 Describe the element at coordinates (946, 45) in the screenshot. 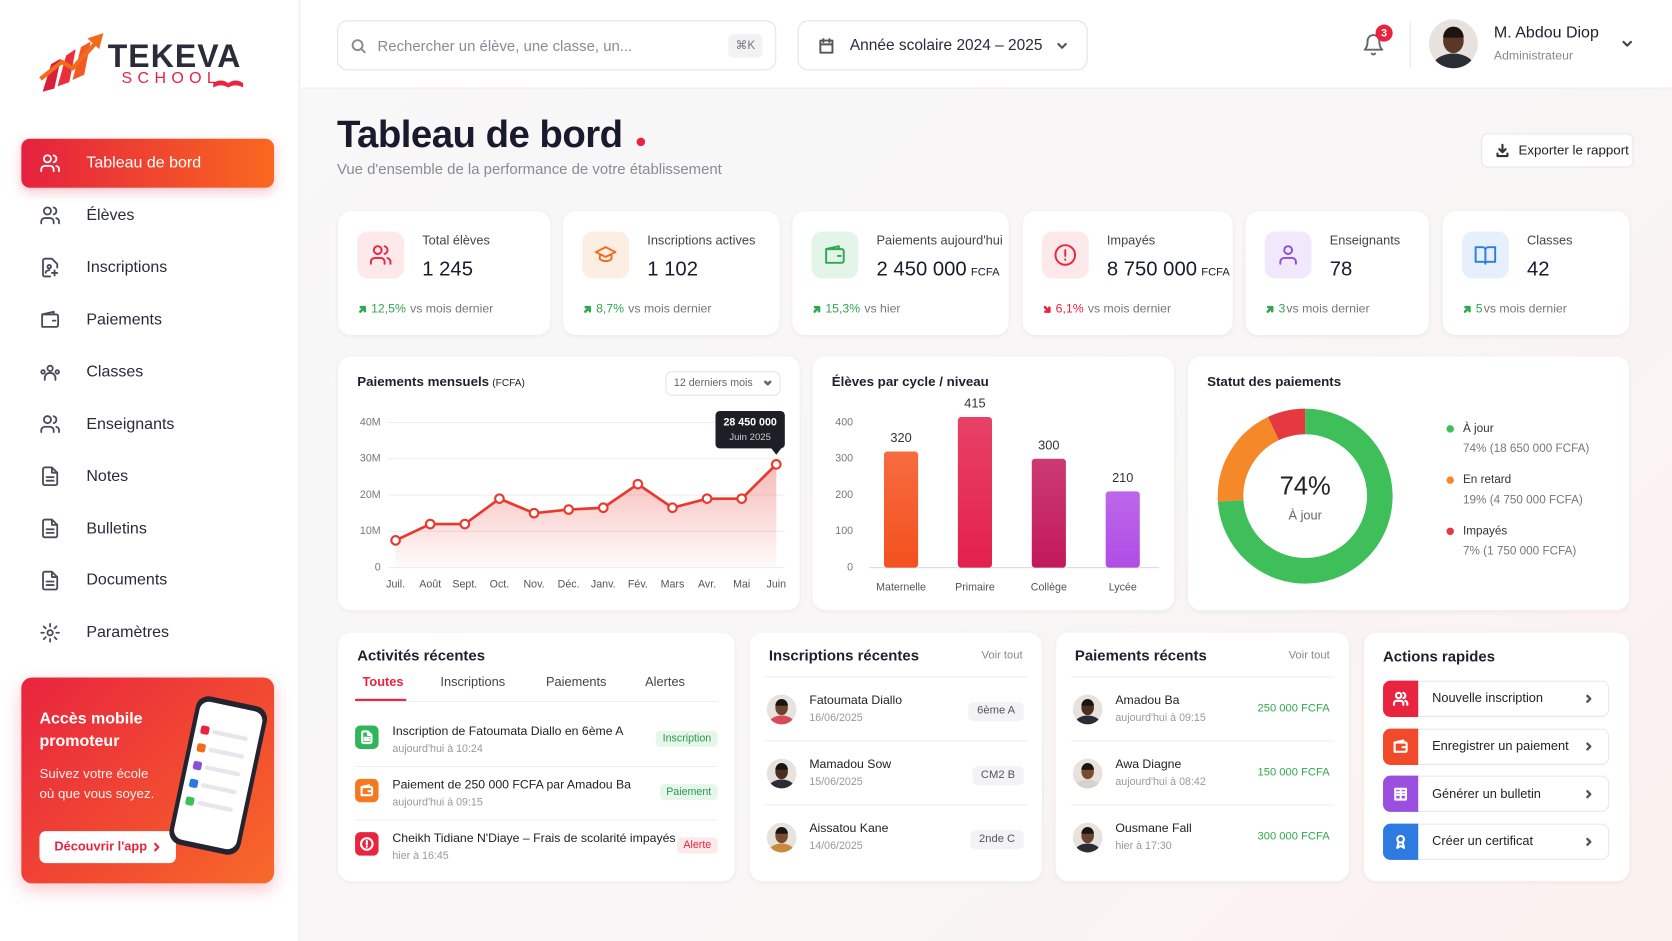

I see `year-label: Année scolaire 2024 – 2025` at that location.